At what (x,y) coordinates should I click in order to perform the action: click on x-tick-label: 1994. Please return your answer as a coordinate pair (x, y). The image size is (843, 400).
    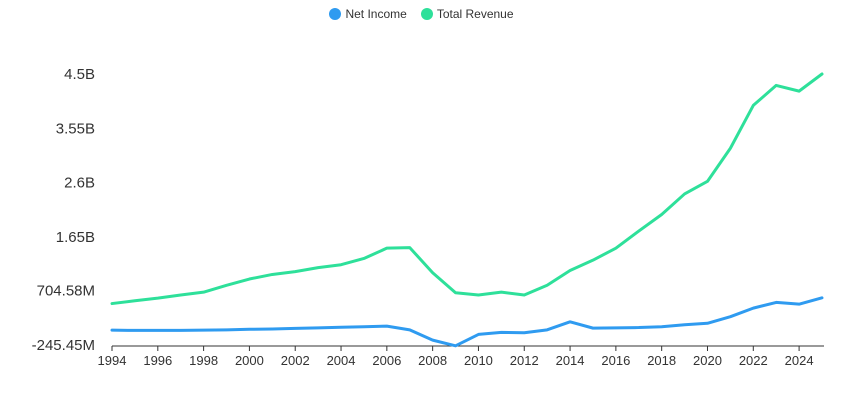
    Looking at the image, I should click on (112, 360).